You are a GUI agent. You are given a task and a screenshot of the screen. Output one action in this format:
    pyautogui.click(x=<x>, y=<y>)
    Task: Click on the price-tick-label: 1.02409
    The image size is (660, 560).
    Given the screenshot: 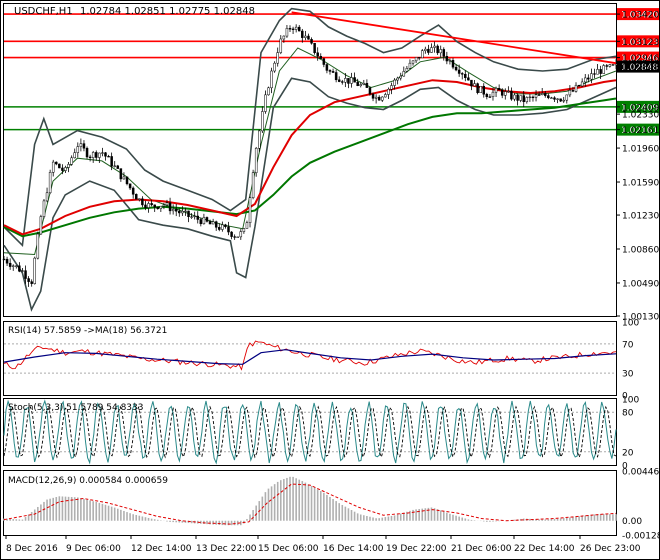 What is the action you would take?
    pyautogui.click(x=640, y=108)
    